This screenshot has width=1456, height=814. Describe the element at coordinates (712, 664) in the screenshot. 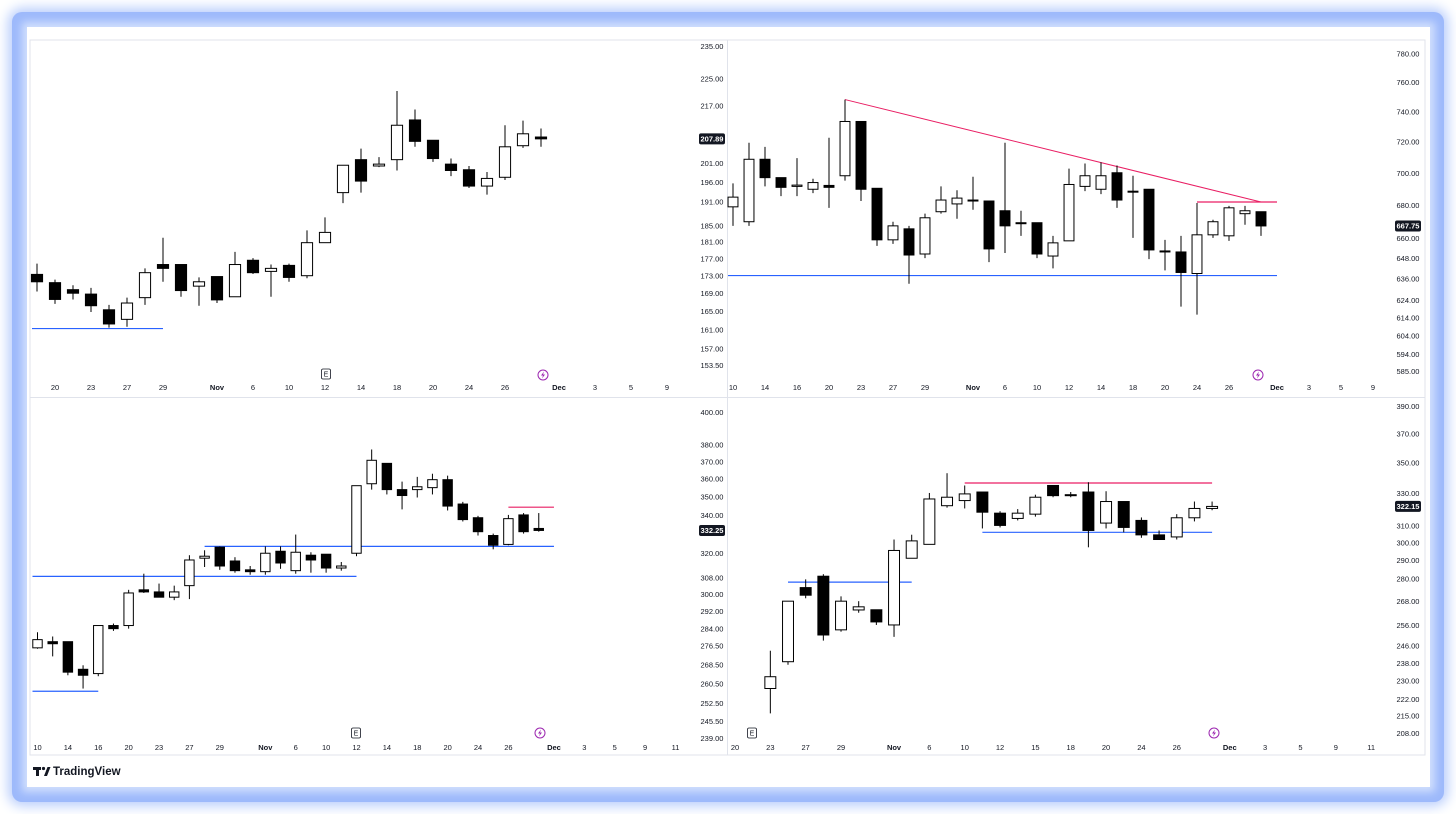

I see `y-tick-label: 268.50` at that location.